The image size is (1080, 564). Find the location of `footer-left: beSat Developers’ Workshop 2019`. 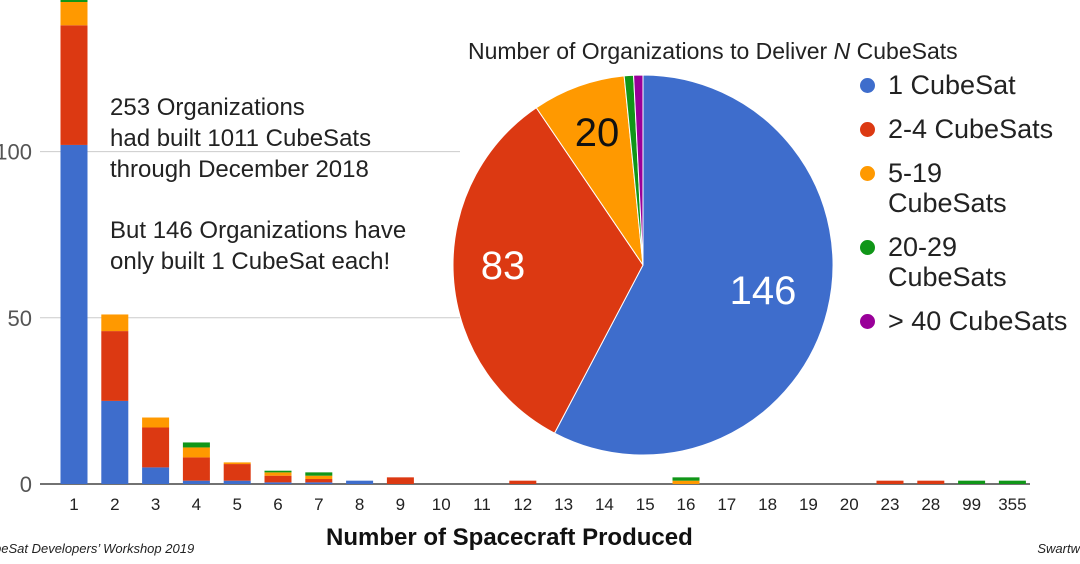

footer-left: beSat Developers’ Workshop 2019 is located at coordinates (97, 548).